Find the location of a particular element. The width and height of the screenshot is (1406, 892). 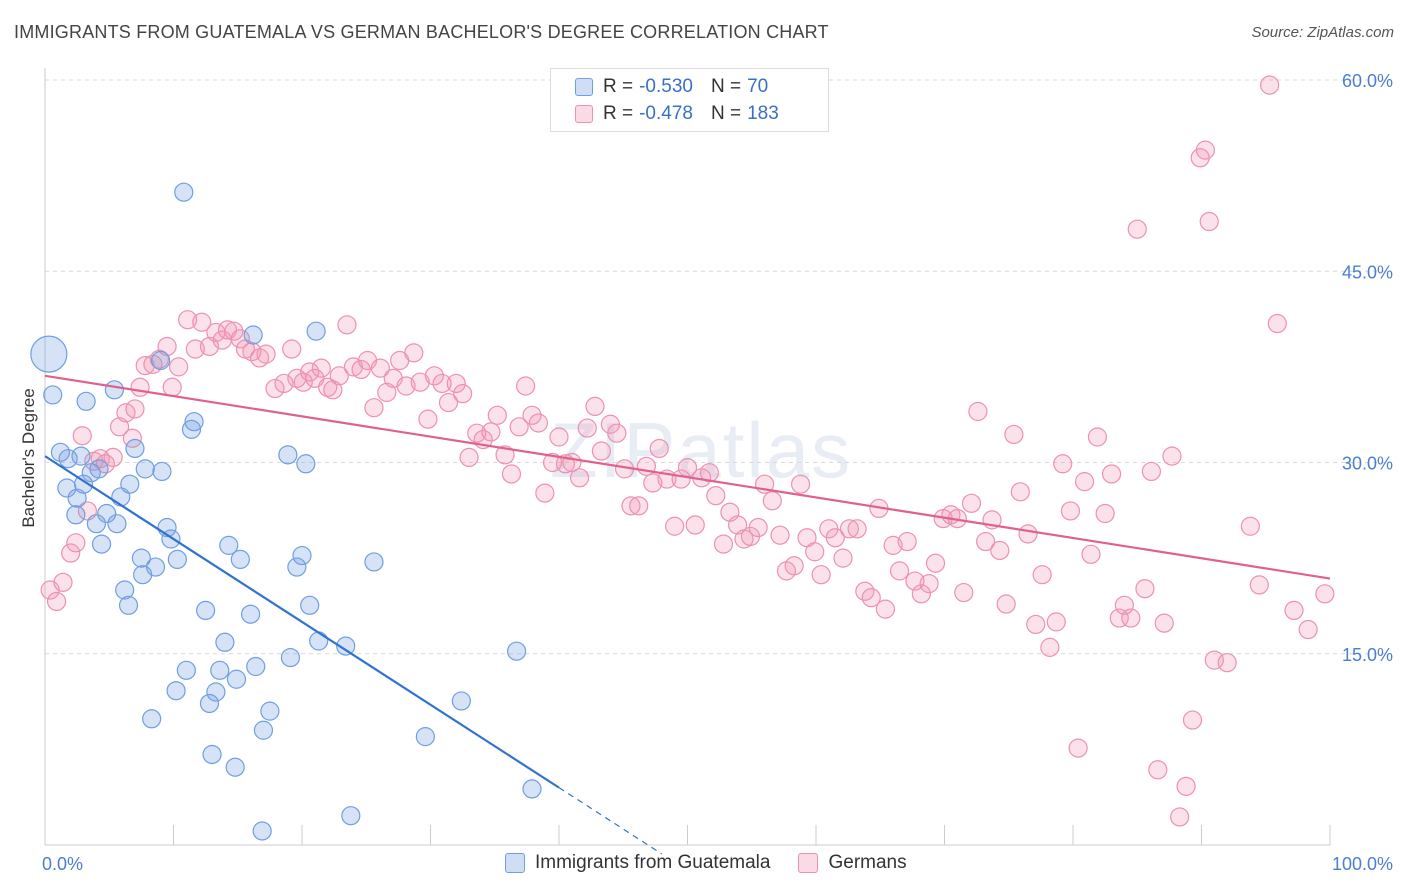

legend-r-value: -0.478 is located at coordinates (666, 113).